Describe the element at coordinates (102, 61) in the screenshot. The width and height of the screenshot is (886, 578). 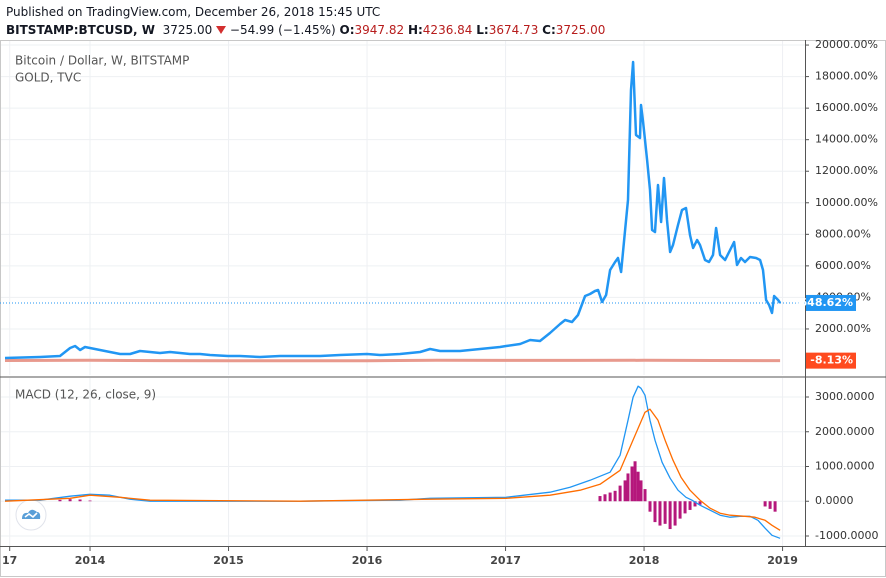
I see `legend-btc: Bitcoin / Dollar, W, BITSTAMP` at that location.